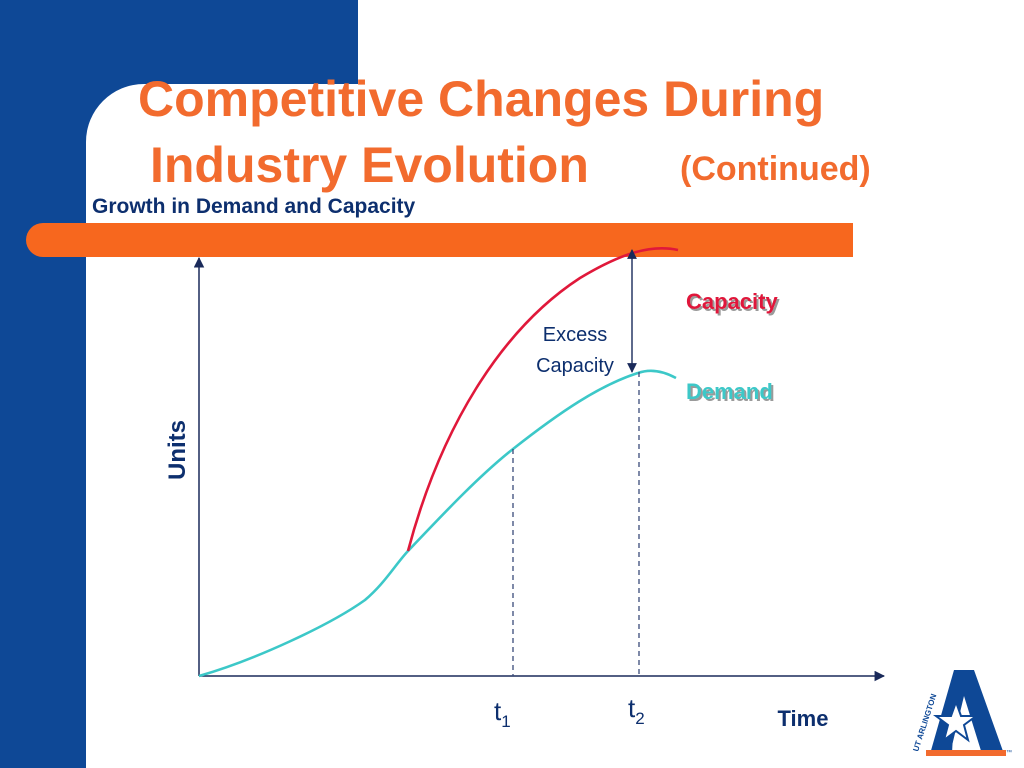 Image resolution: width=1024 pixels, height=768 pixels. Describe the element at coordinates (691, 45) in the screenshot. I see `white-top-area` at that location.